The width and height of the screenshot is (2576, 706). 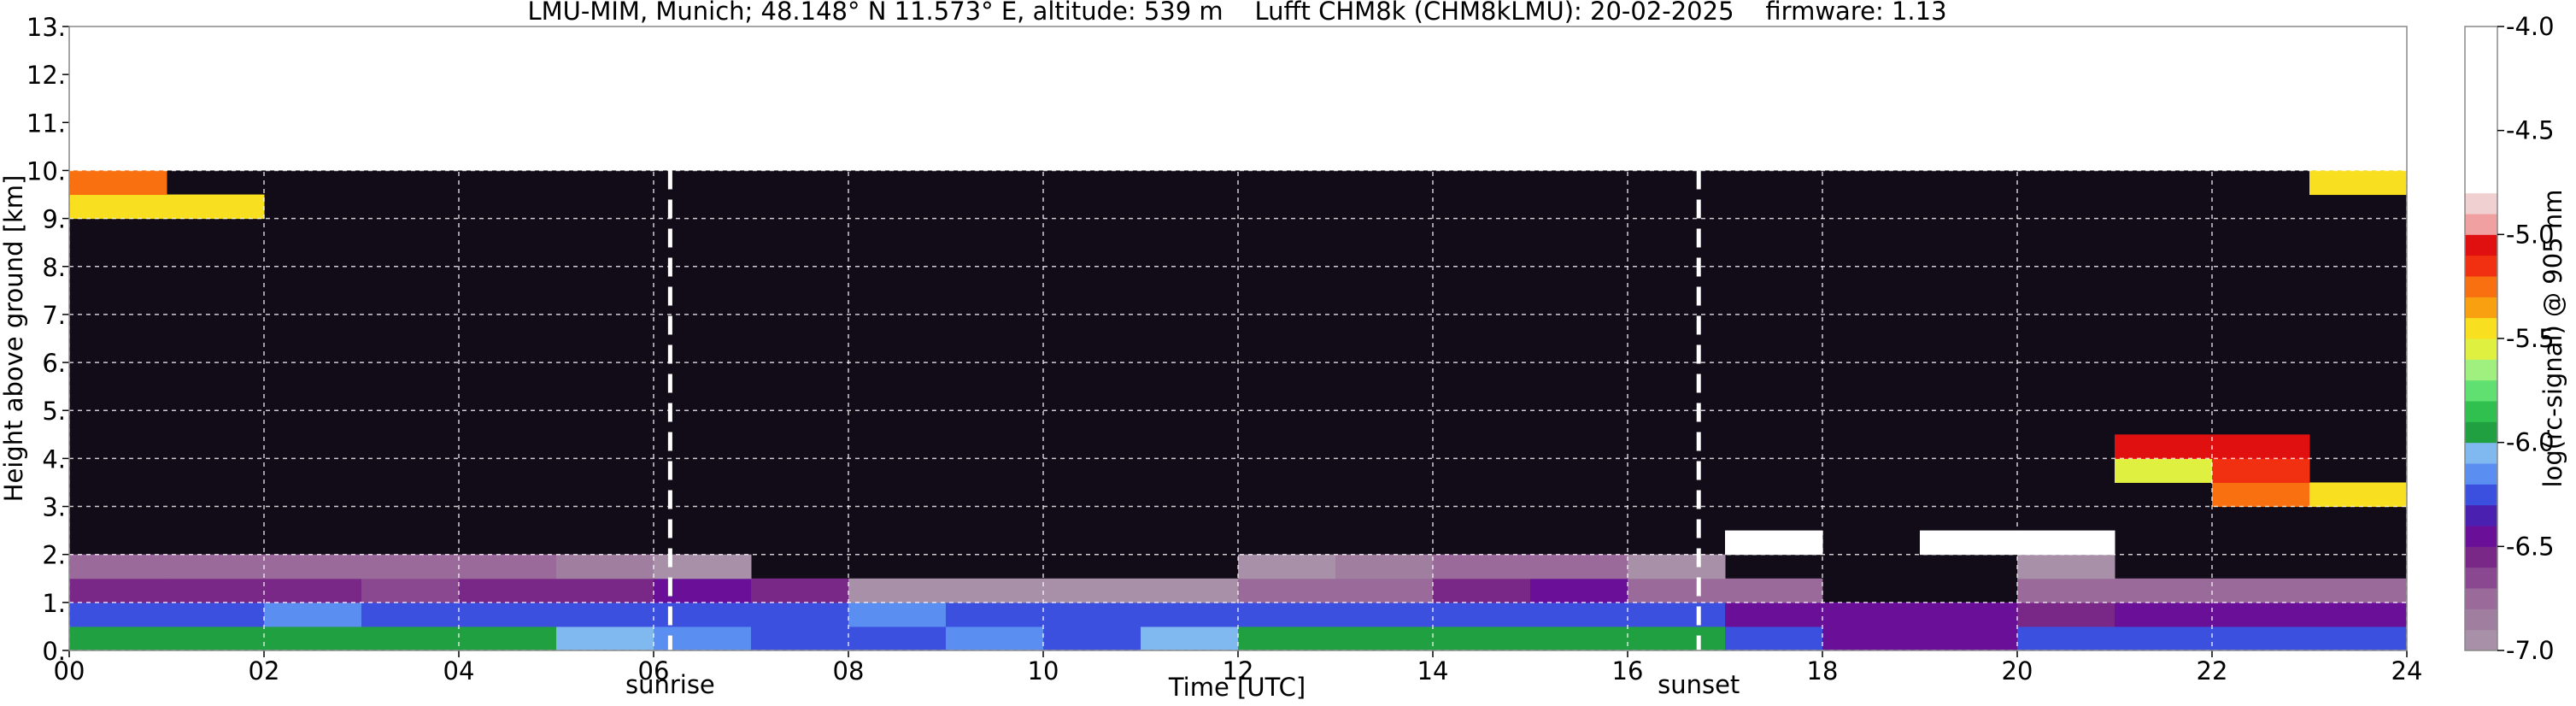 What do you see at coordinates (54, 651) in the screenshot?
I see `y-tick-label: 0.` at bounding box center [54, 651].